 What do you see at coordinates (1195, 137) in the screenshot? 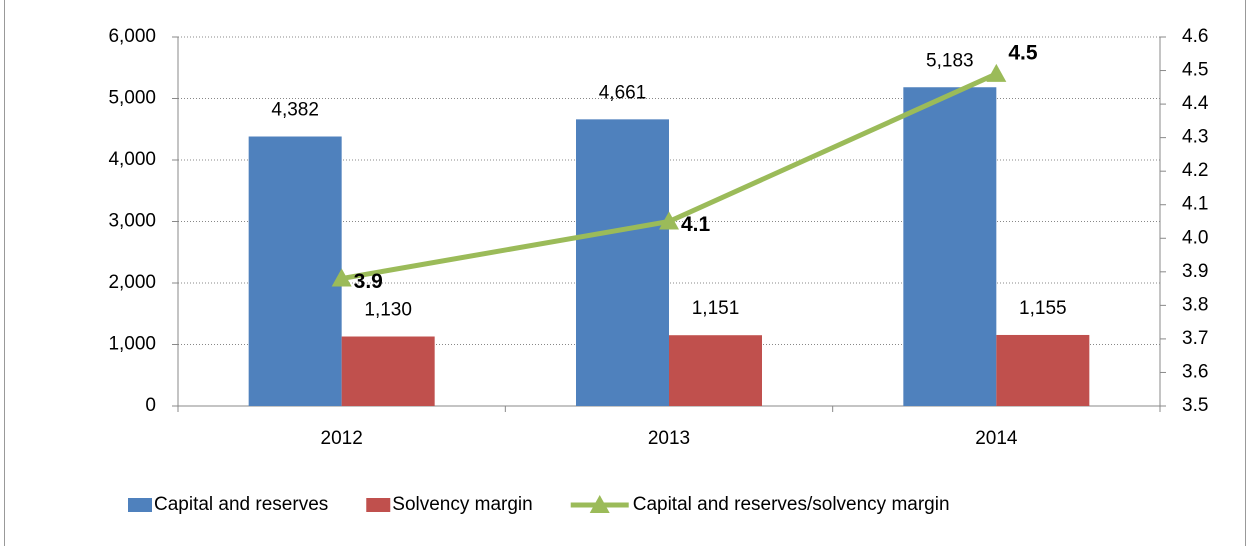
I see `y2-tick-label: 4.3` at bounding box center [1195, 137].